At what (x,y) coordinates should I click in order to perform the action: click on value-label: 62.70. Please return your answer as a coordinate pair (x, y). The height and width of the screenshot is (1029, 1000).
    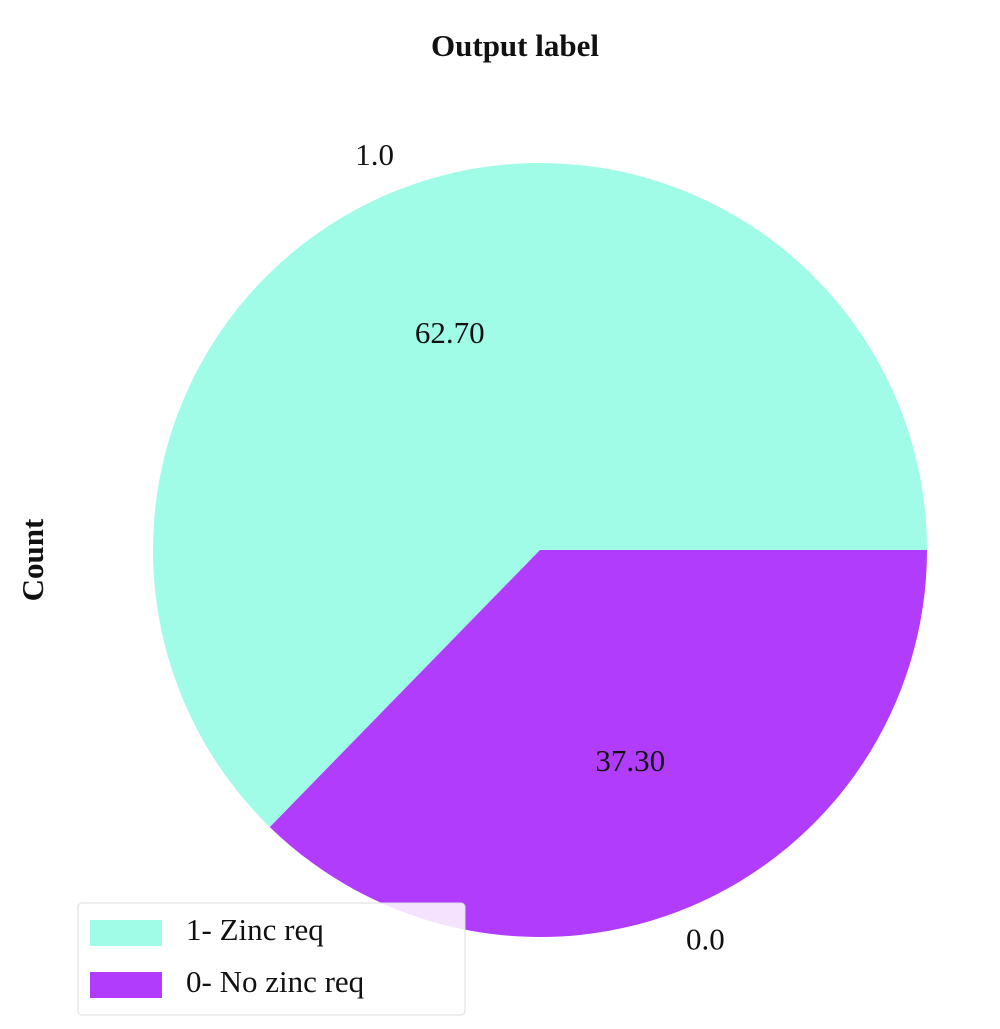
    Looking at the image, I should click on (450, 332).